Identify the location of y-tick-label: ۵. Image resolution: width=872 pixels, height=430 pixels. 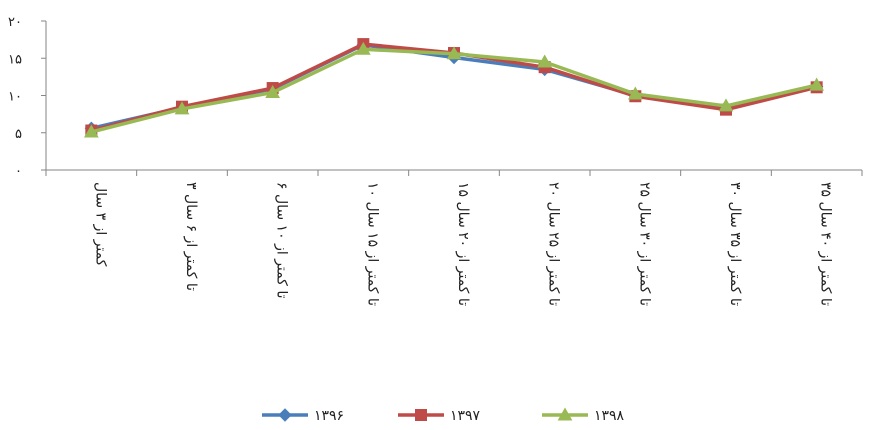
(18, 134).